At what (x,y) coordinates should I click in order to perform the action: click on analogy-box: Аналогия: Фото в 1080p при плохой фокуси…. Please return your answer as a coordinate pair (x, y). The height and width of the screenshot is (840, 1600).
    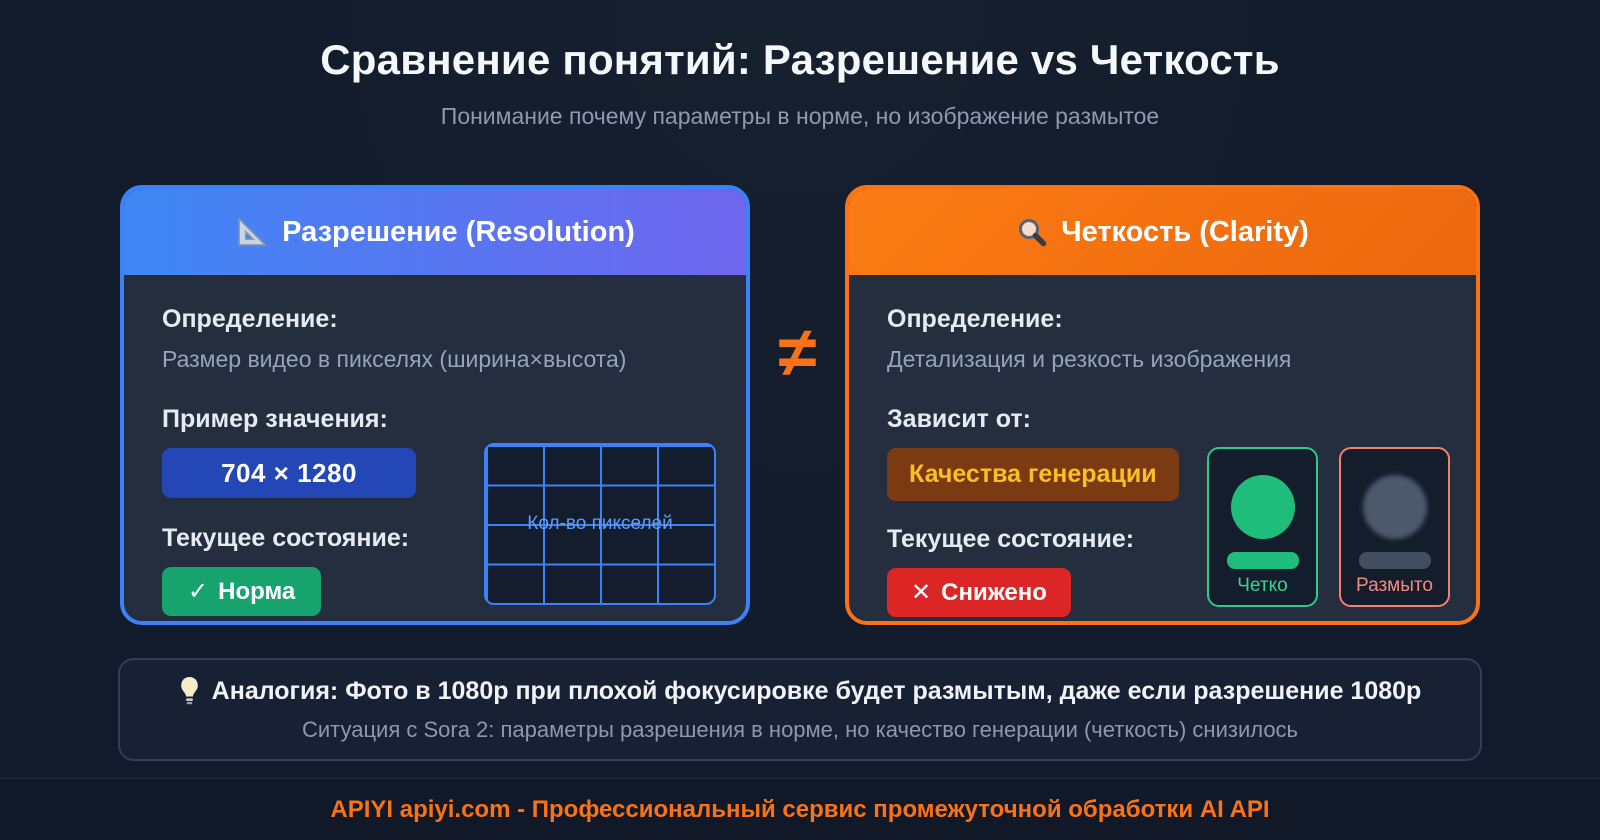
    Looking at the image, I should click on (800, 709).